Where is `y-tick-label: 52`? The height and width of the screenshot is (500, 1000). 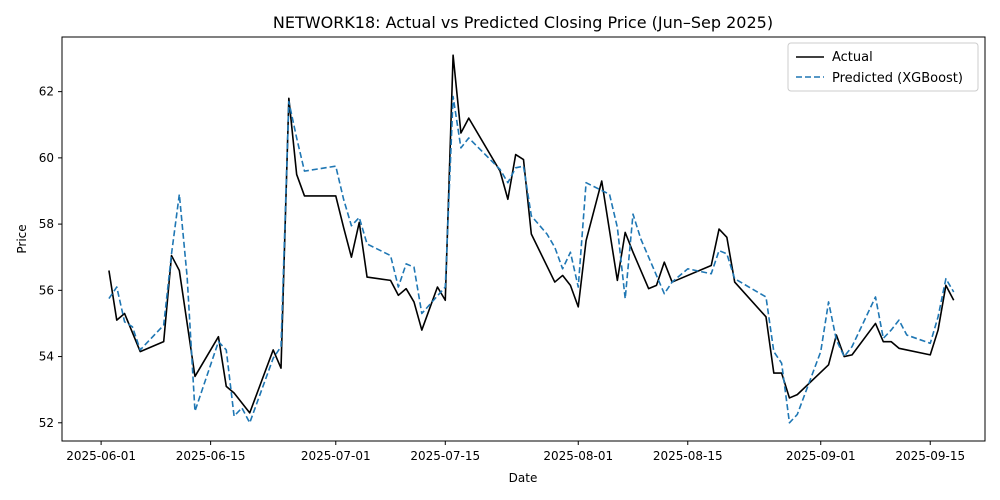
y-tick-label: 52 is located at coordinates (46, 423).